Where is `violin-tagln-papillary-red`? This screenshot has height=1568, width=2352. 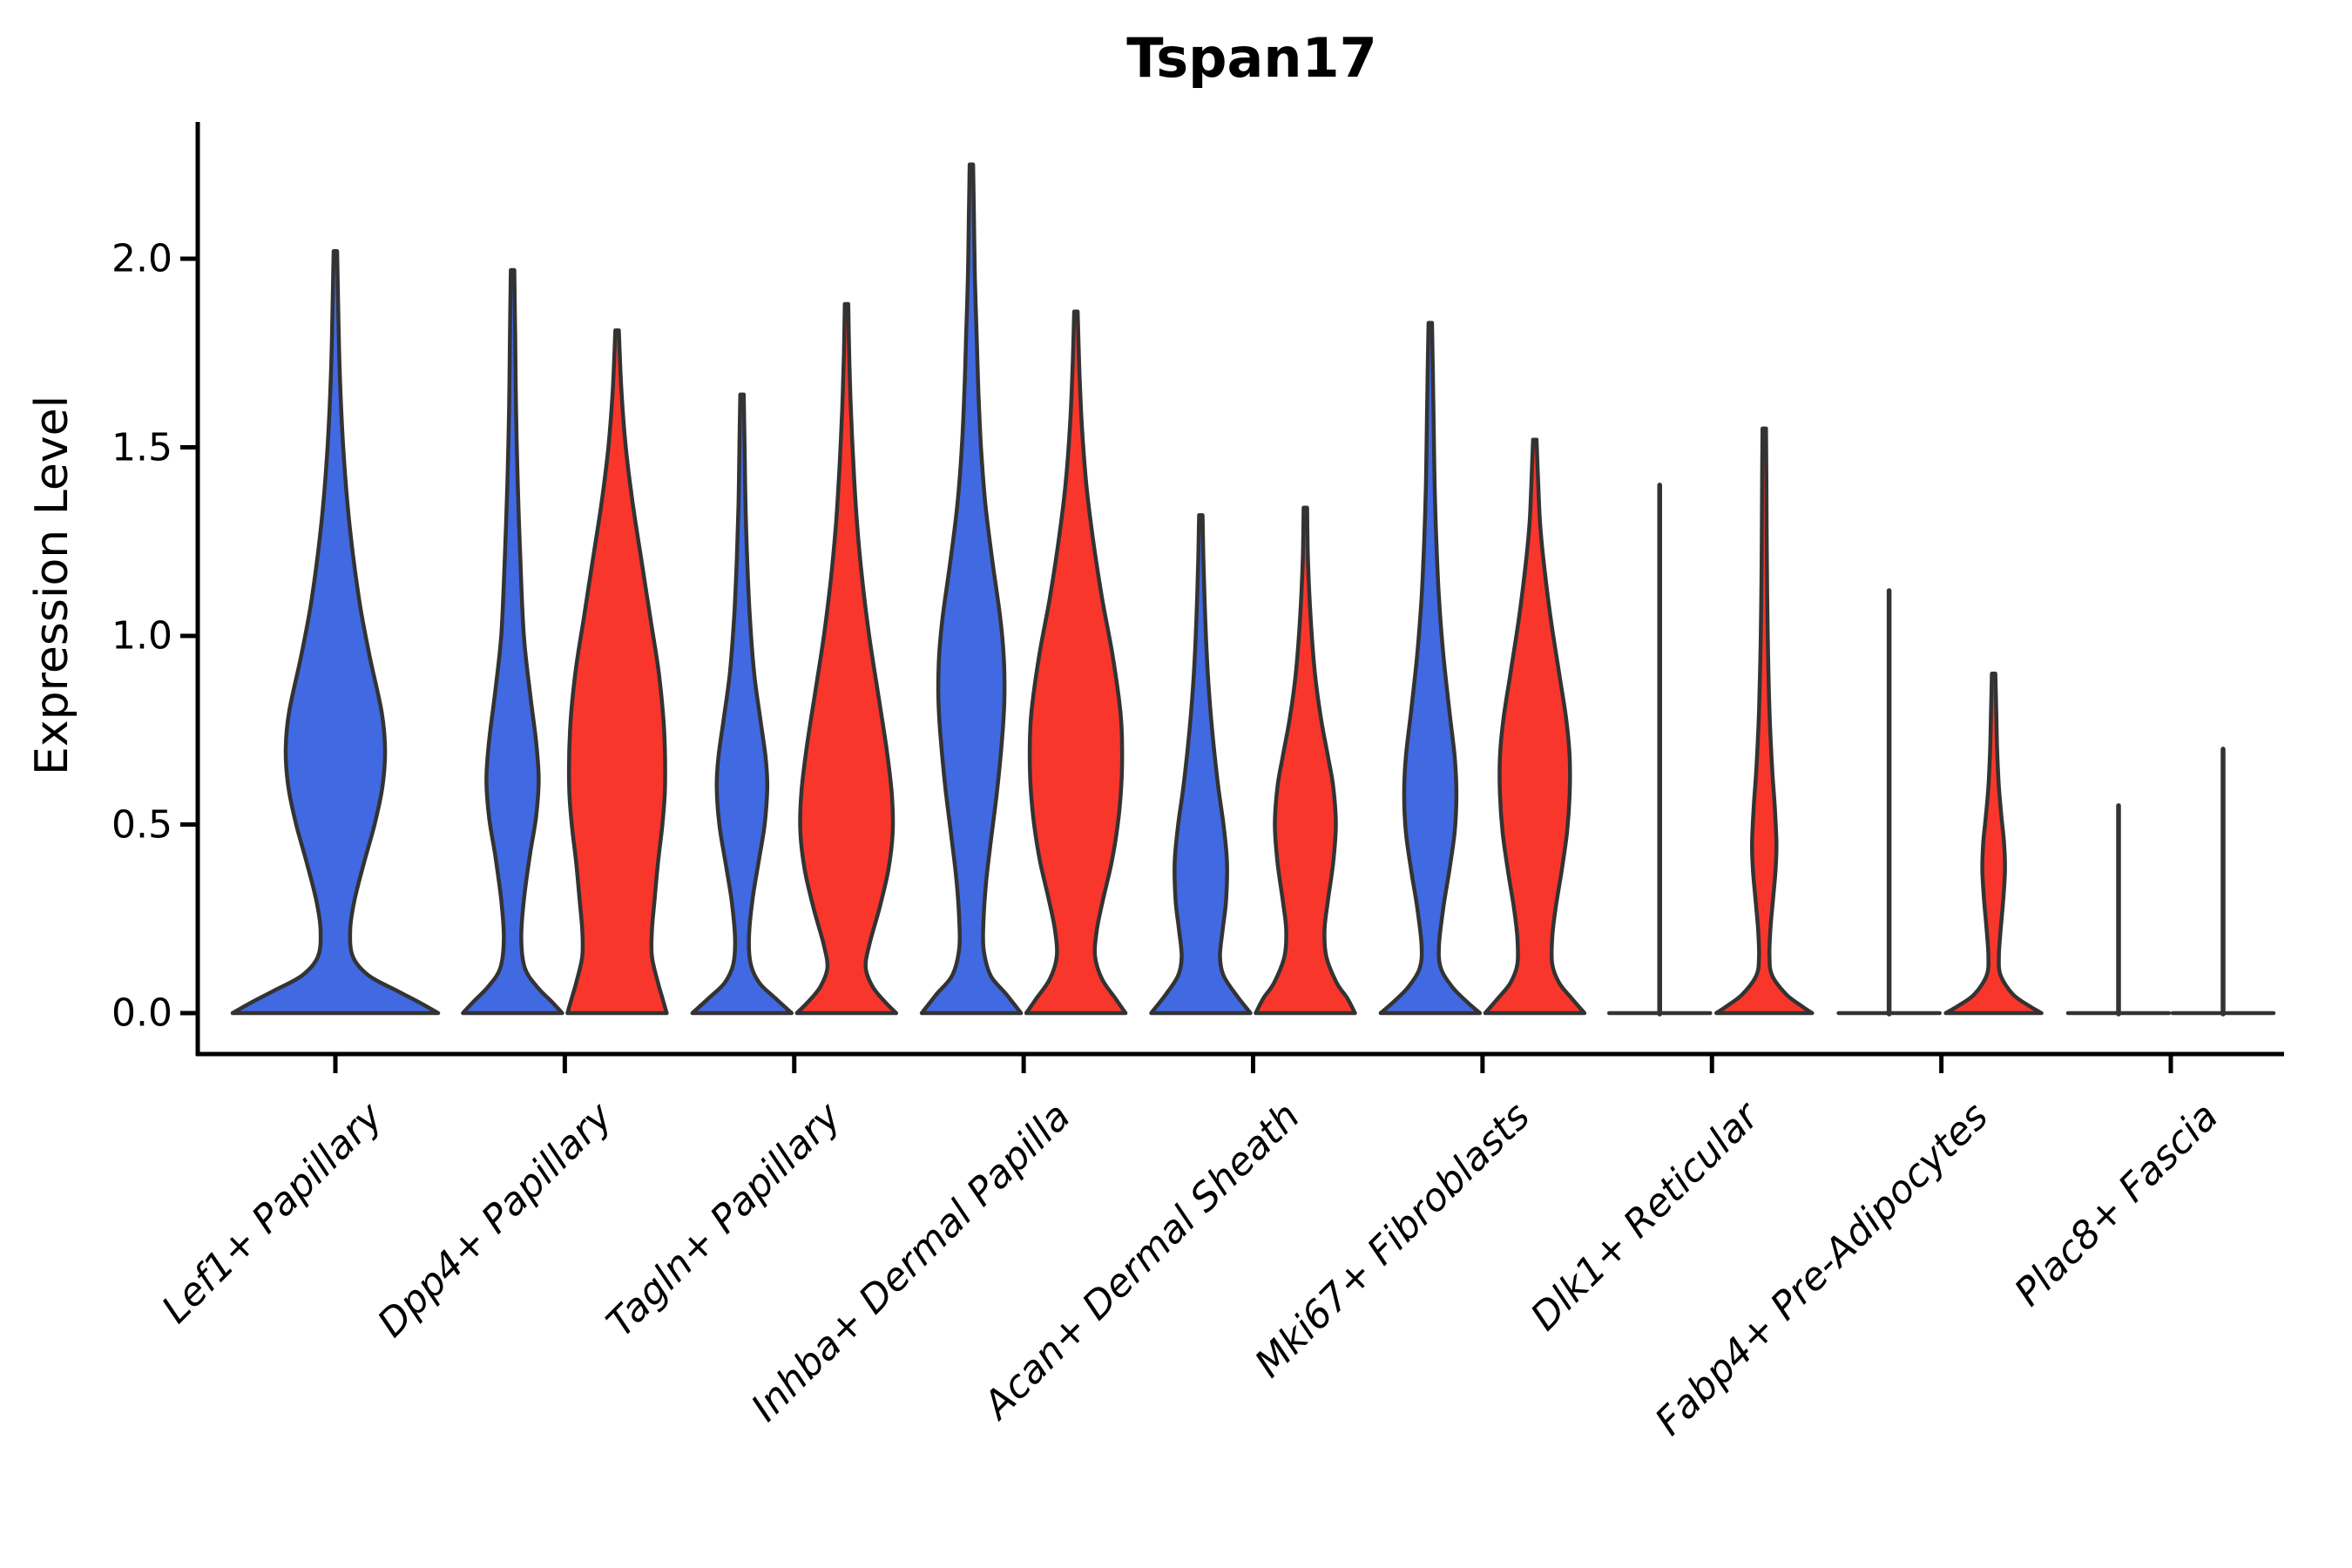
violin-tagln-papillary-red is located at coordinates (846, 658).